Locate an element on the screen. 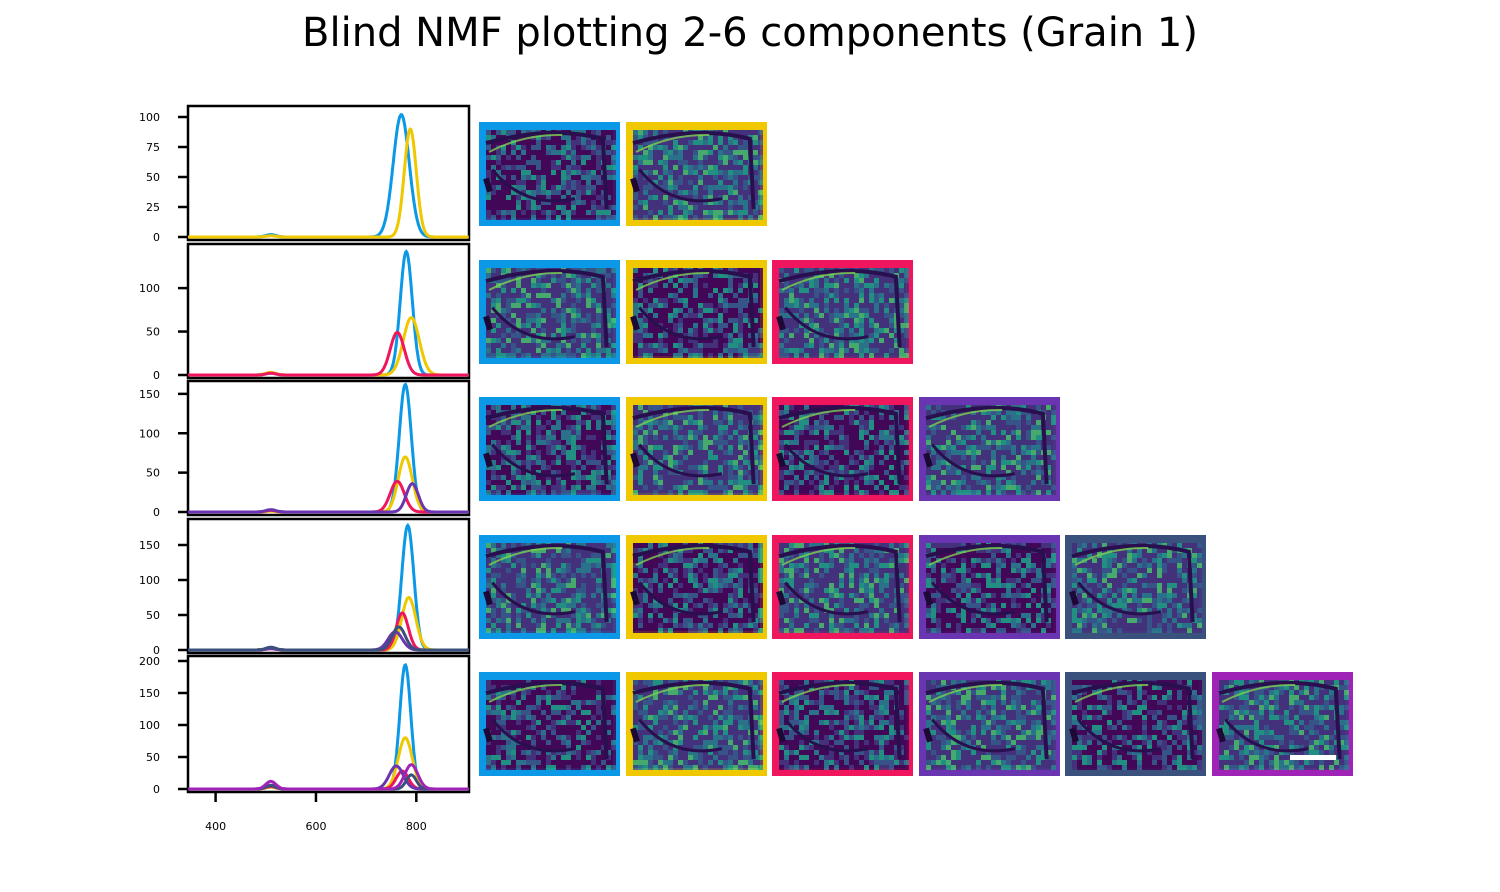 The width and height of the screenshot is (1500, 892). spectrum-panel-1: 0 25 50 75 100 is located at coordinates (305, 174).